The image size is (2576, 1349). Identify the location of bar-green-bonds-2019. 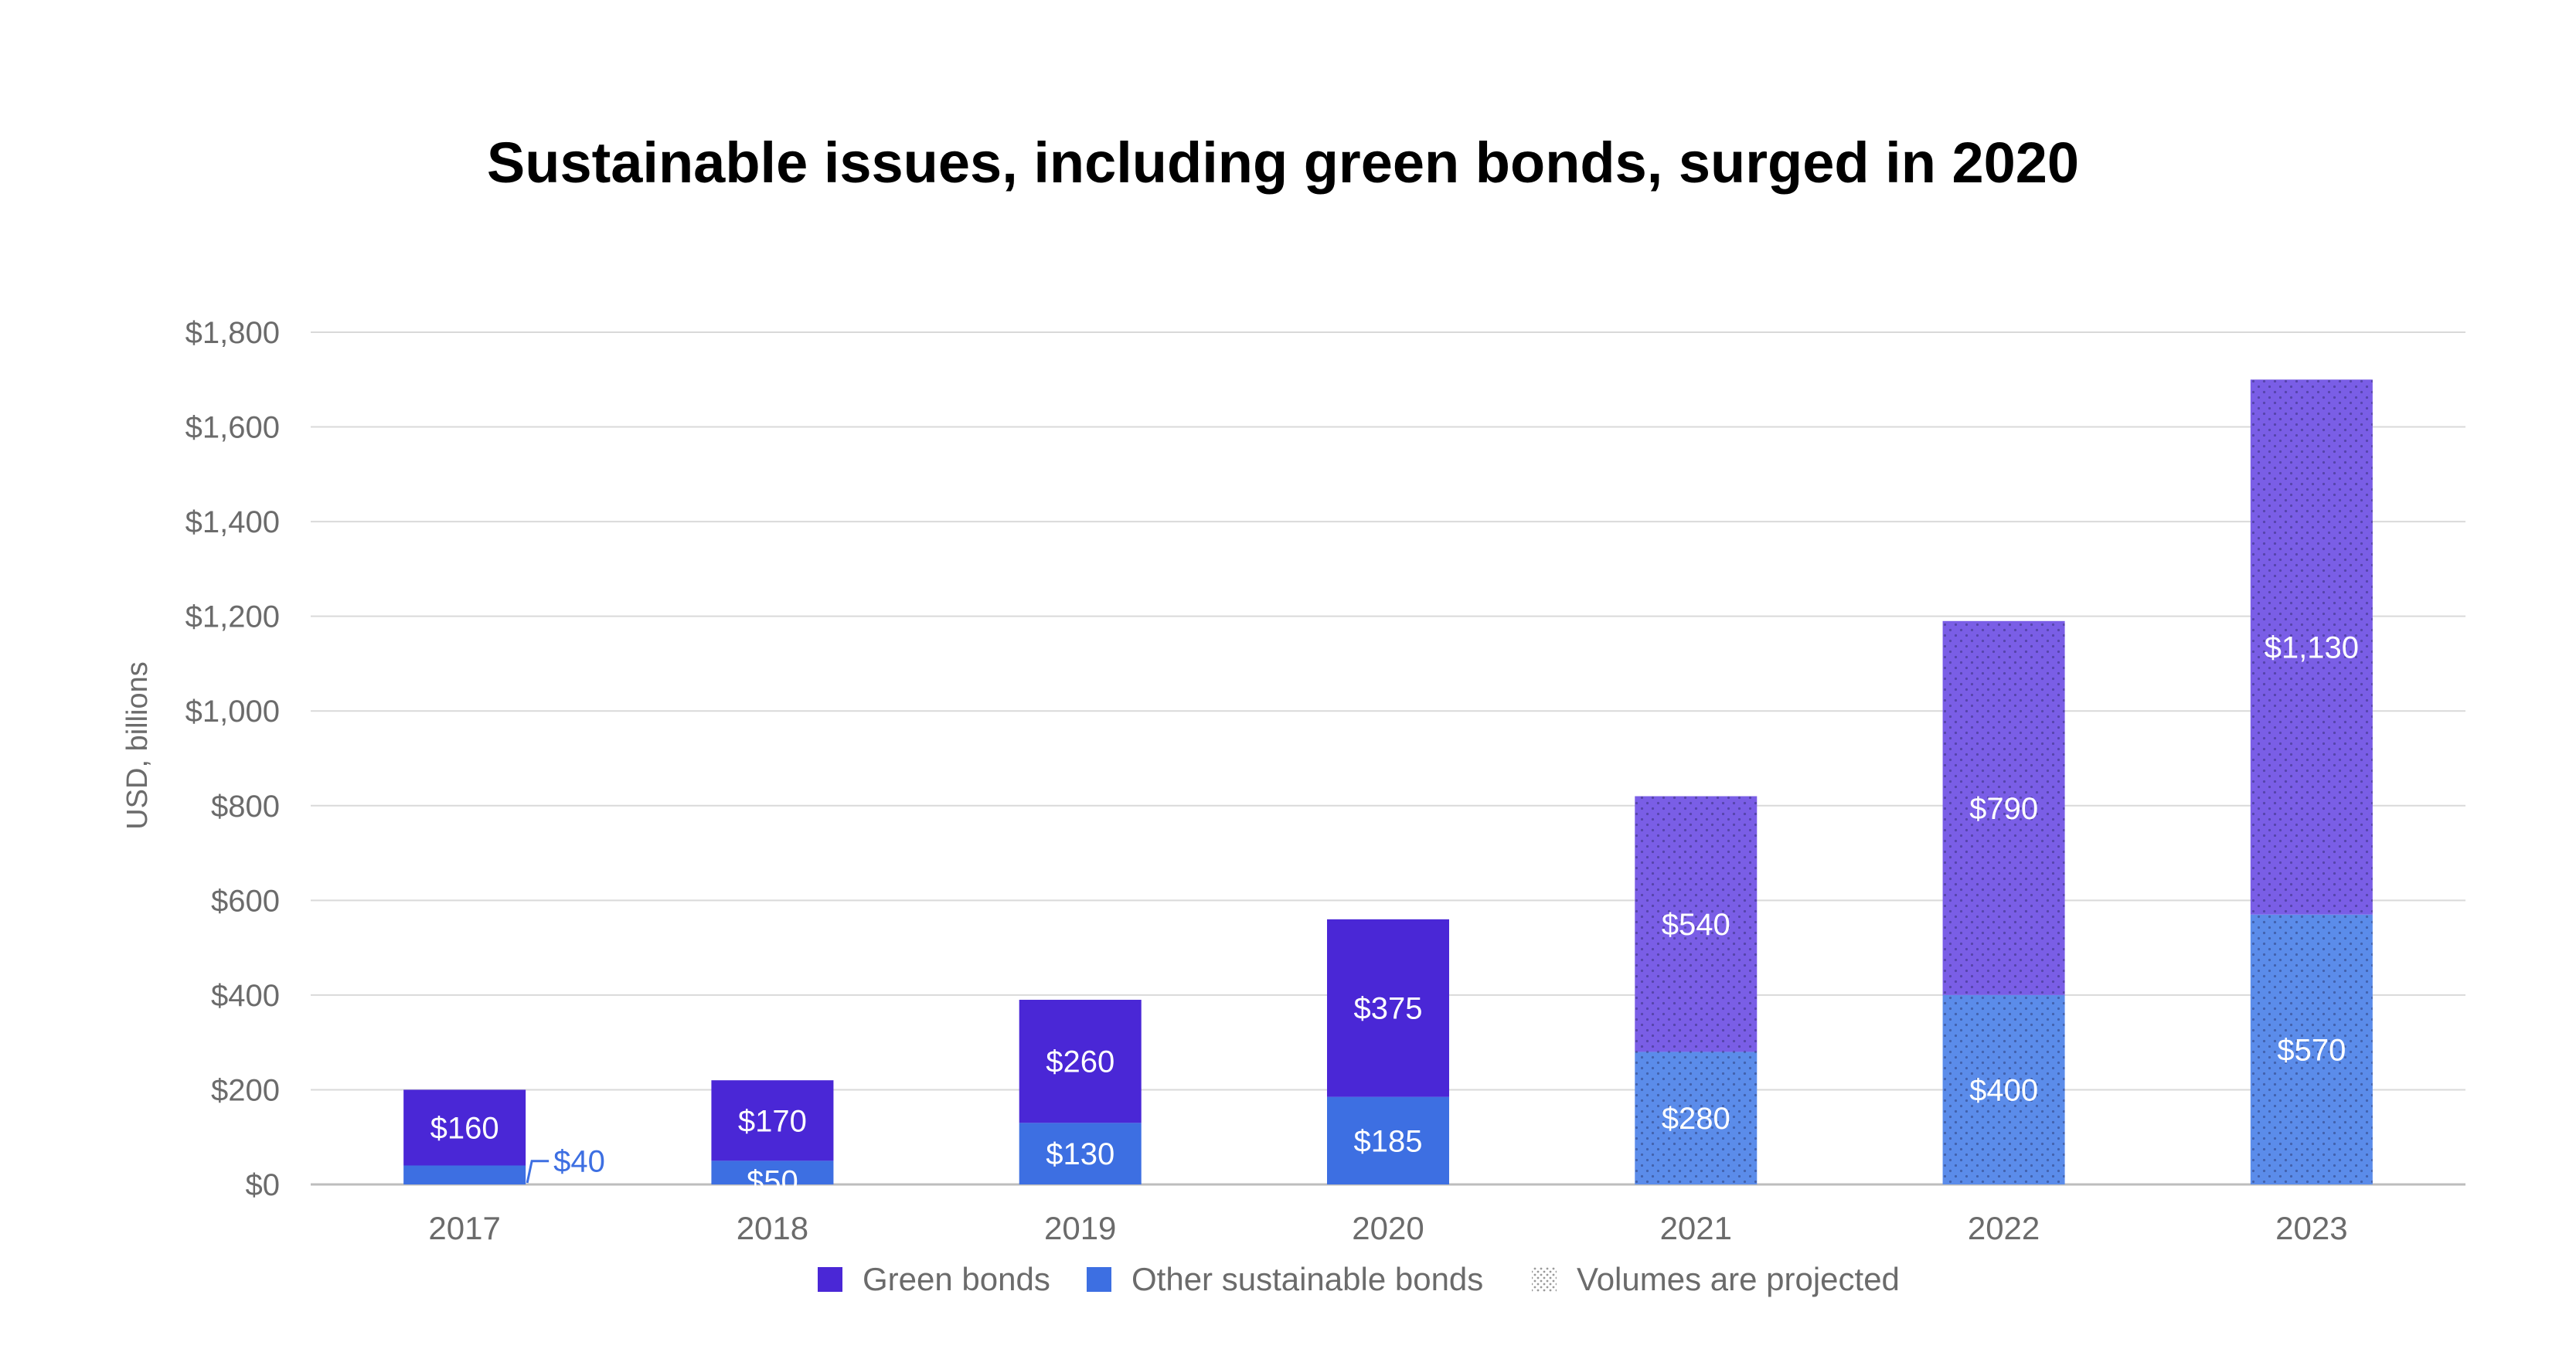
(1080, 1061).